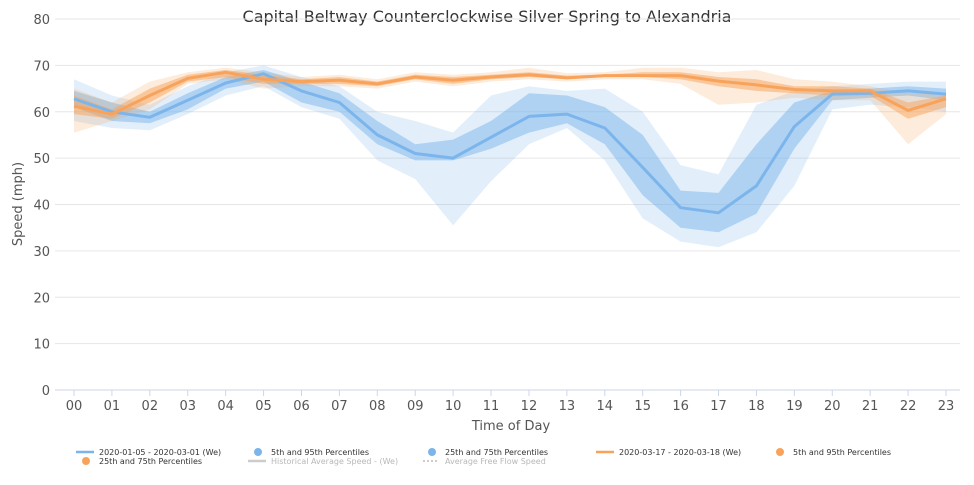  Describe the element at coordinates (41, 298) in the screenshot. I see `y-tick-label: 20` at that location.